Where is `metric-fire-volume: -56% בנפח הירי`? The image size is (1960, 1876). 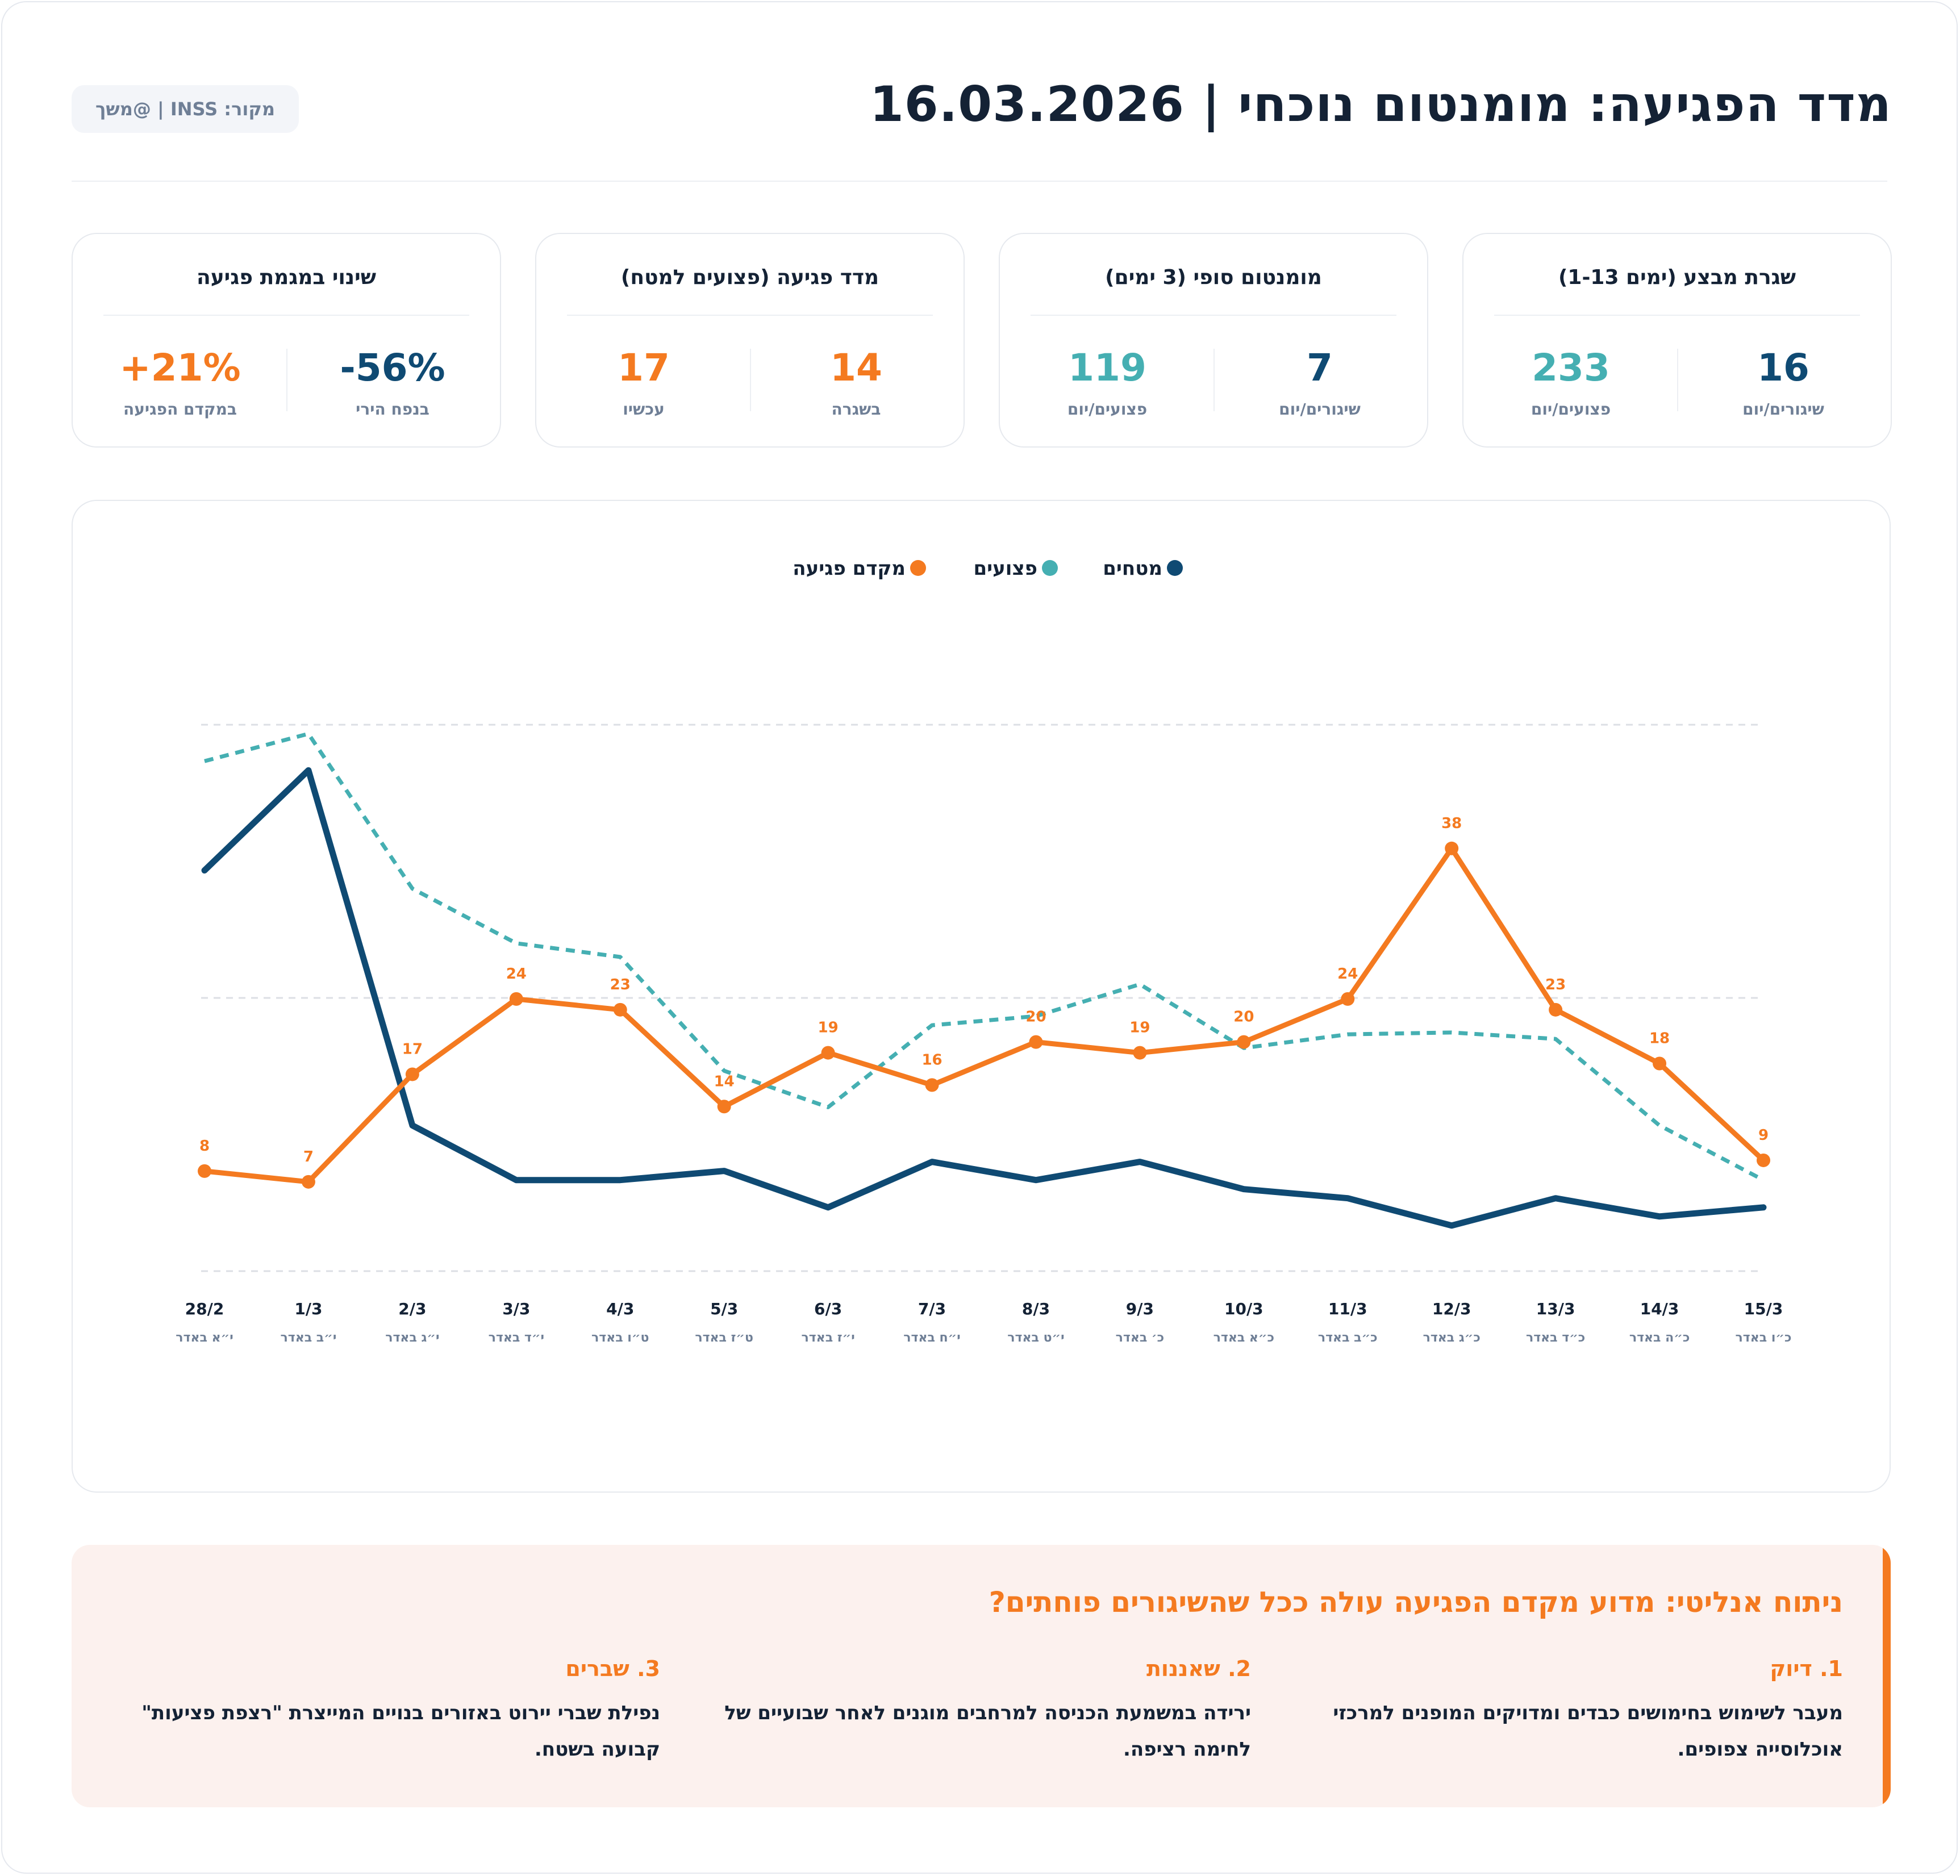 metric-fire-volume: -56% בנפח הירי is located at coordinates (392, 382).